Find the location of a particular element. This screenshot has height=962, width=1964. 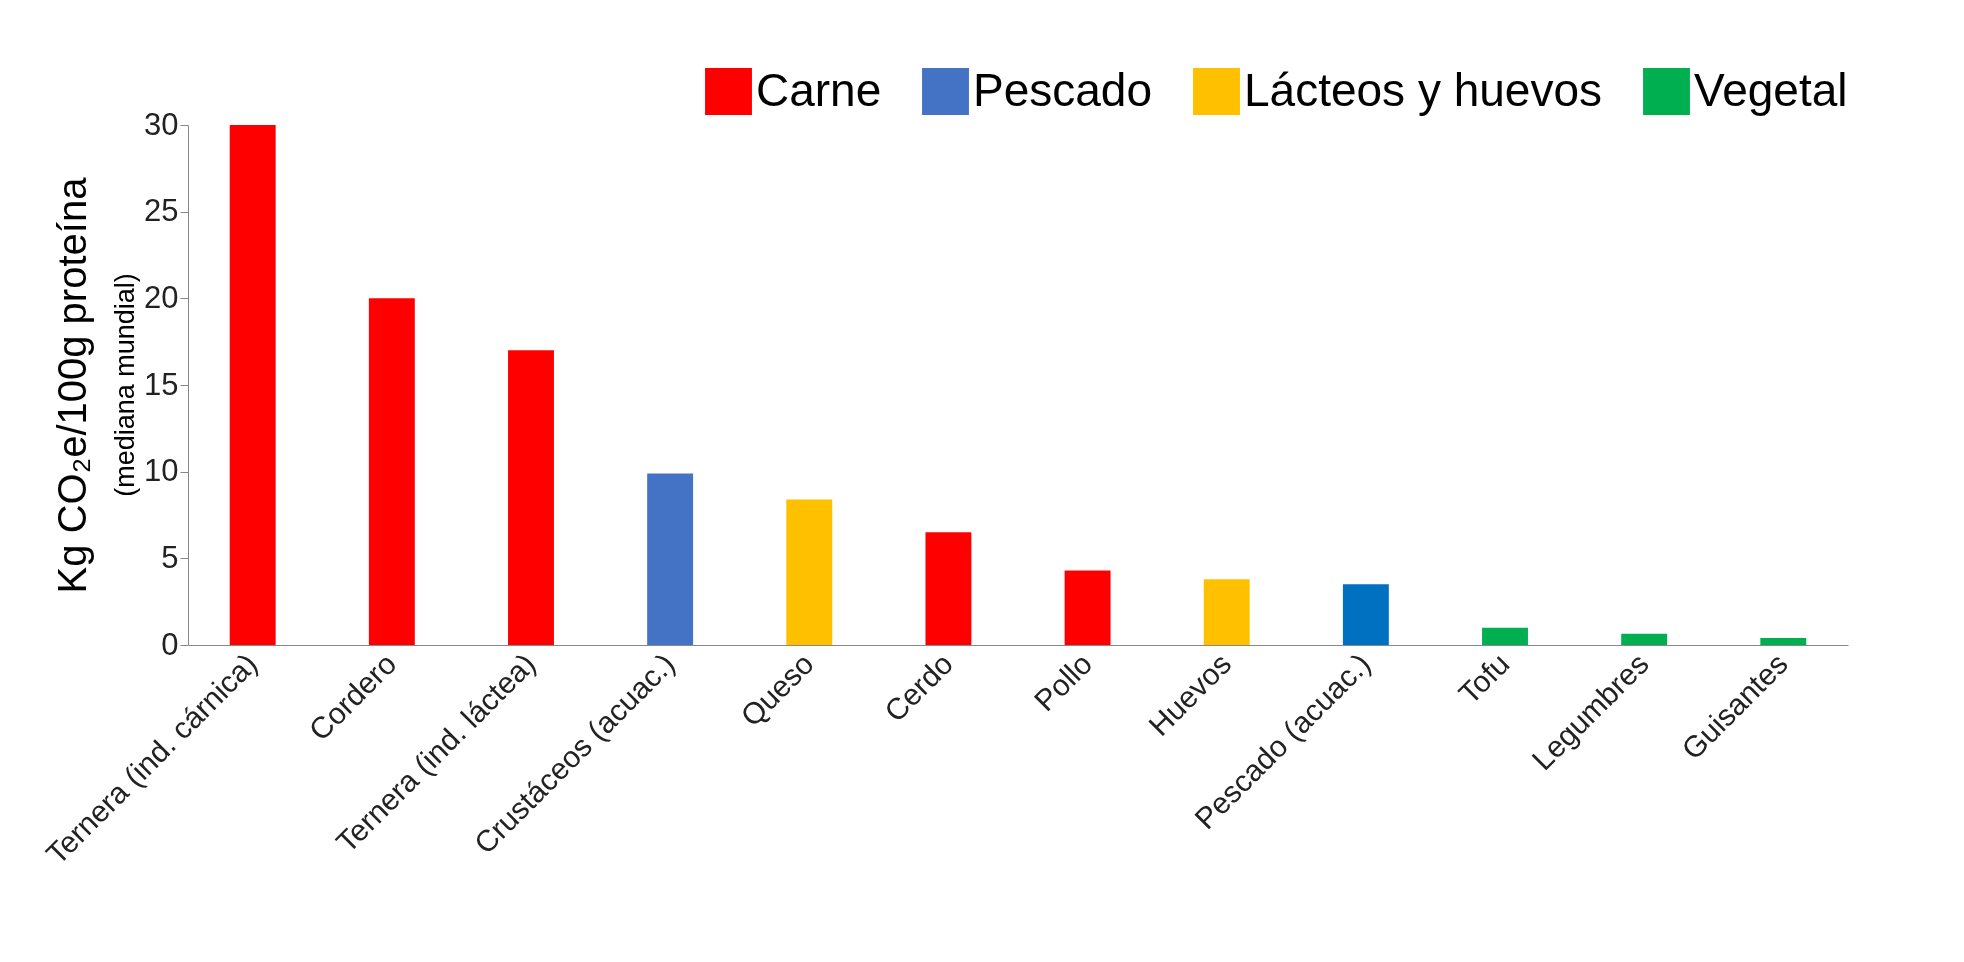

y-tick-label: 25 is located at coordinates (161, 211).